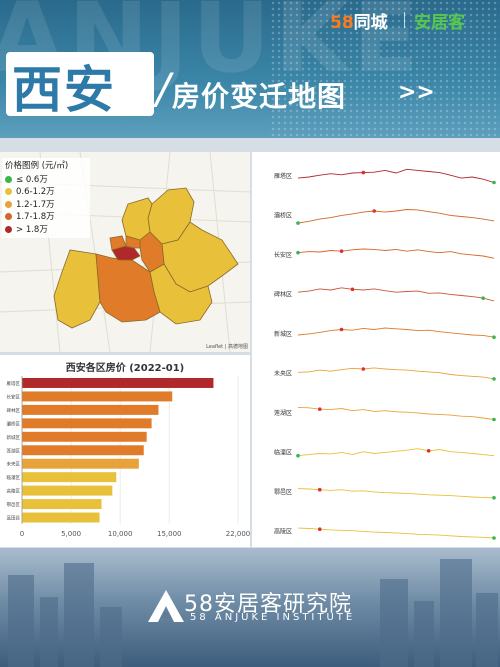  What do you see at coordinates (283, 532) in the screenshot?
I see `trend-series-label: 高陵区` at bounding box center [283, 532].